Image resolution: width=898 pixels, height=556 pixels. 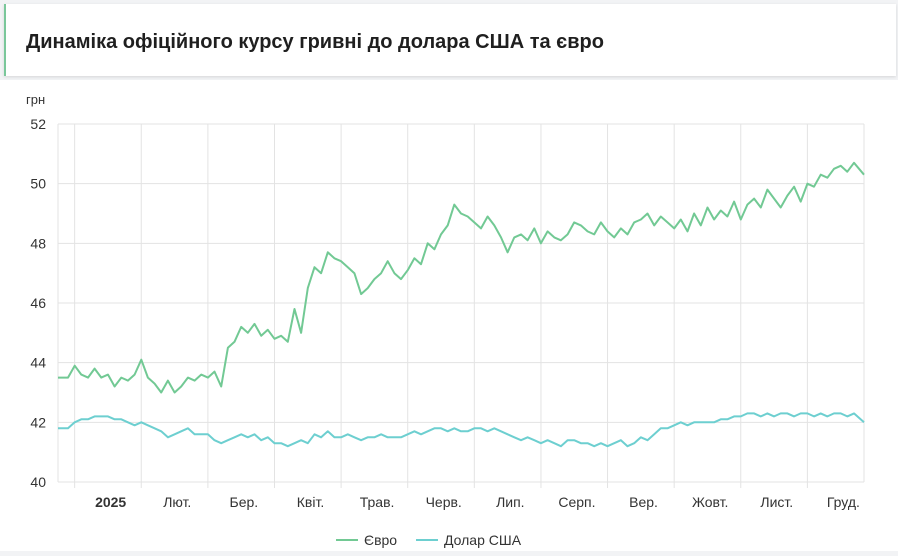 I want to click on x-tick-label: Вер., so click(x=643, y=502).